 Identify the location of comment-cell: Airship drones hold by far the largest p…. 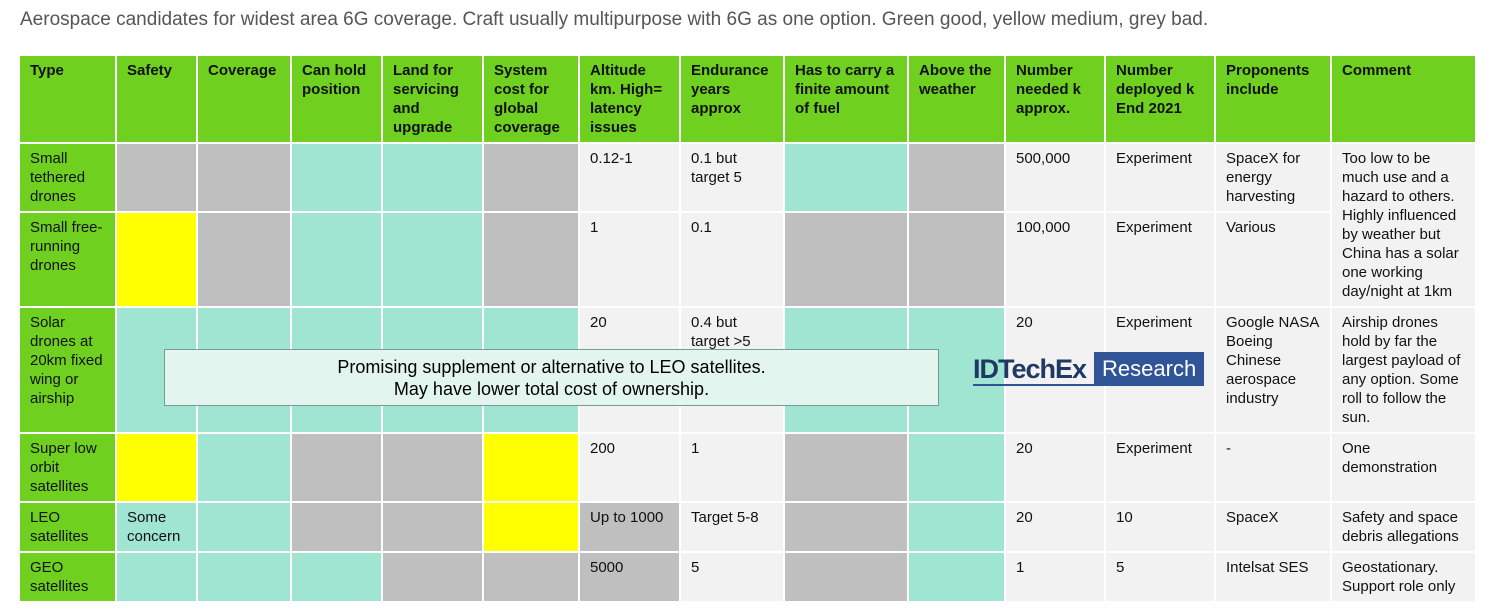
(1403, 370).